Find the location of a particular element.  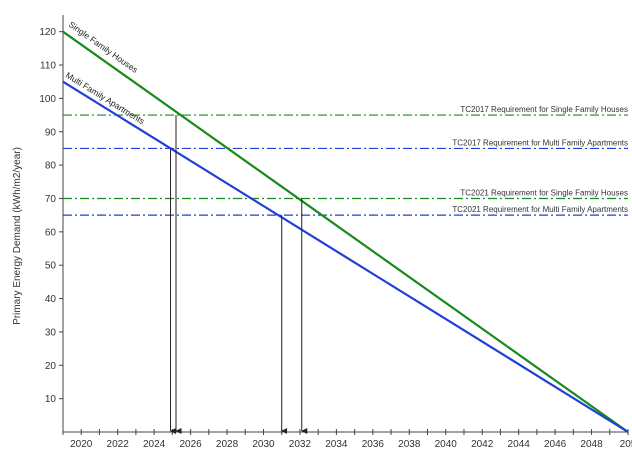

x-tick-label: 2024 is located at coordinates (154, 444).